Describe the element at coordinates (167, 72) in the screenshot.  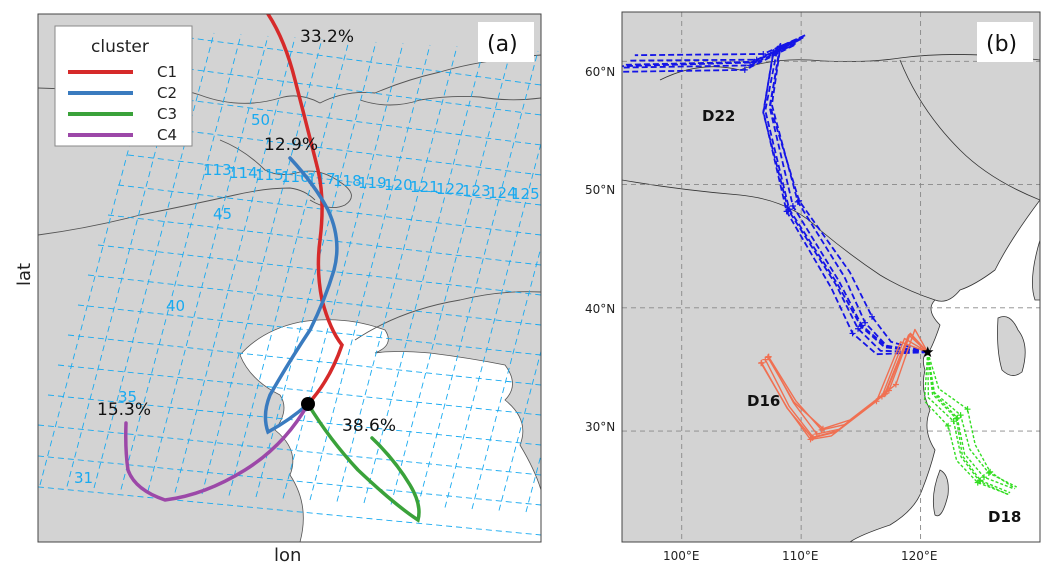
I see `legend-label-c1: C1` at that location.